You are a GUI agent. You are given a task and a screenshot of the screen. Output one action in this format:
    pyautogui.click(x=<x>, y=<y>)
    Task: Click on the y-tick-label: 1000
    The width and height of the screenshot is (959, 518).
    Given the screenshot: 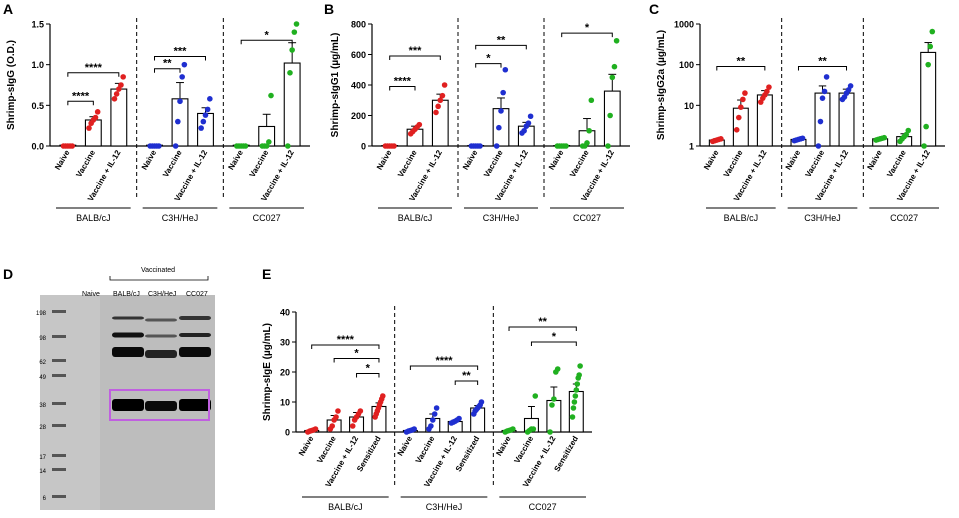 What is the action you would take?
    pyautogui.click(x=684, y=25)
    